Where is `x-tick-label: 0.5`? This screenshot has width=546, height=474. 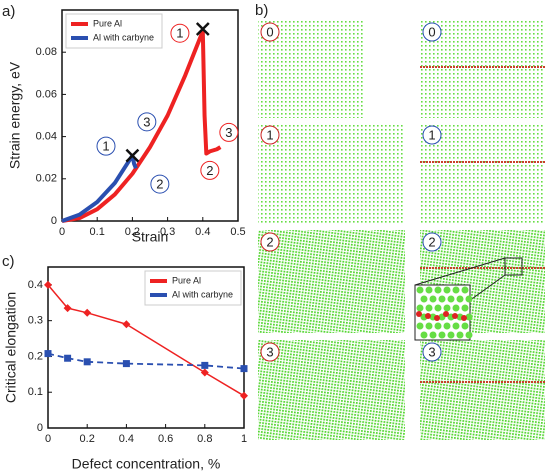 x-tick-label: 0.5 is located at coordinates (237, 232).